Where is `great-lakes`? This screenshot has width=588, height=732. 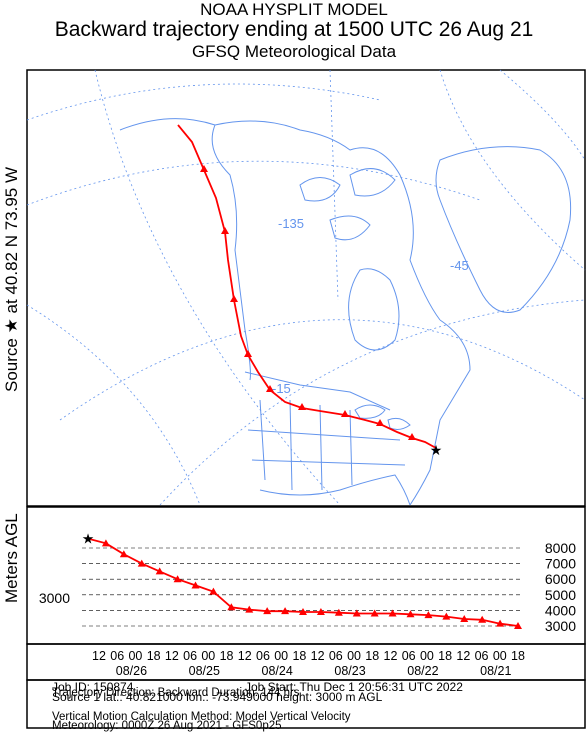 great-lakes is located at coordinates (399, 423).